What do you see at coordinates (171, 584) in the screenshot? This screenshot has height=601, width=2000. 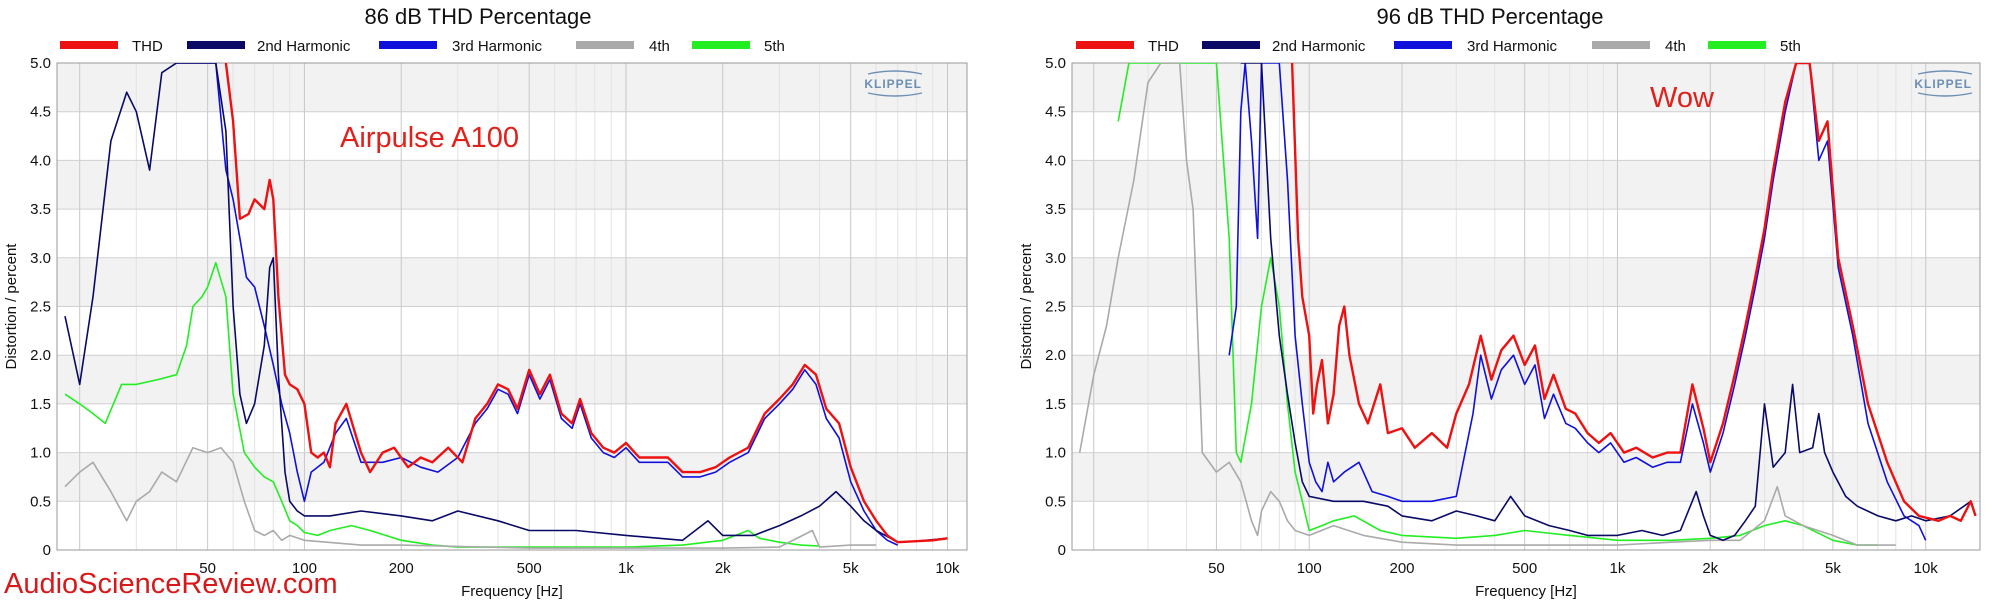 I see `watermark: AudioScienceReview.com` at bounding box center [171, 584].